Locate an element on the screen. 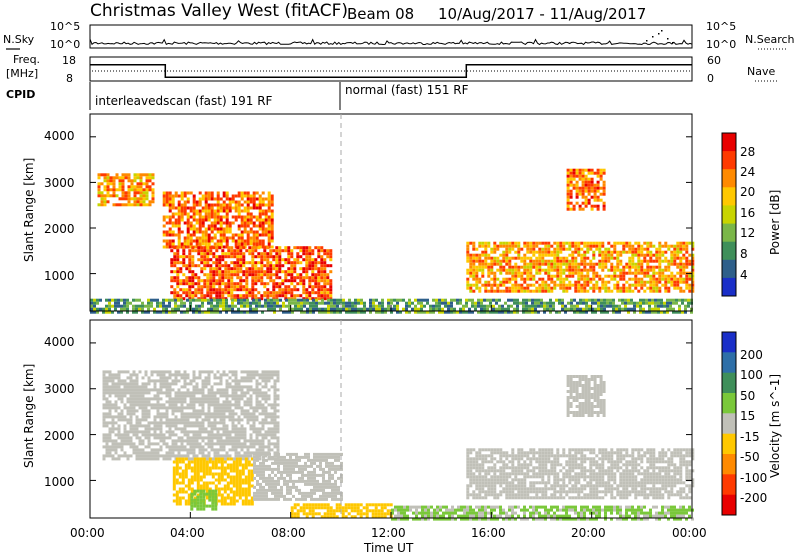 The width and height of the screenshot is (800, 554). power-cell-2082 is located at coordinates (628, 303).